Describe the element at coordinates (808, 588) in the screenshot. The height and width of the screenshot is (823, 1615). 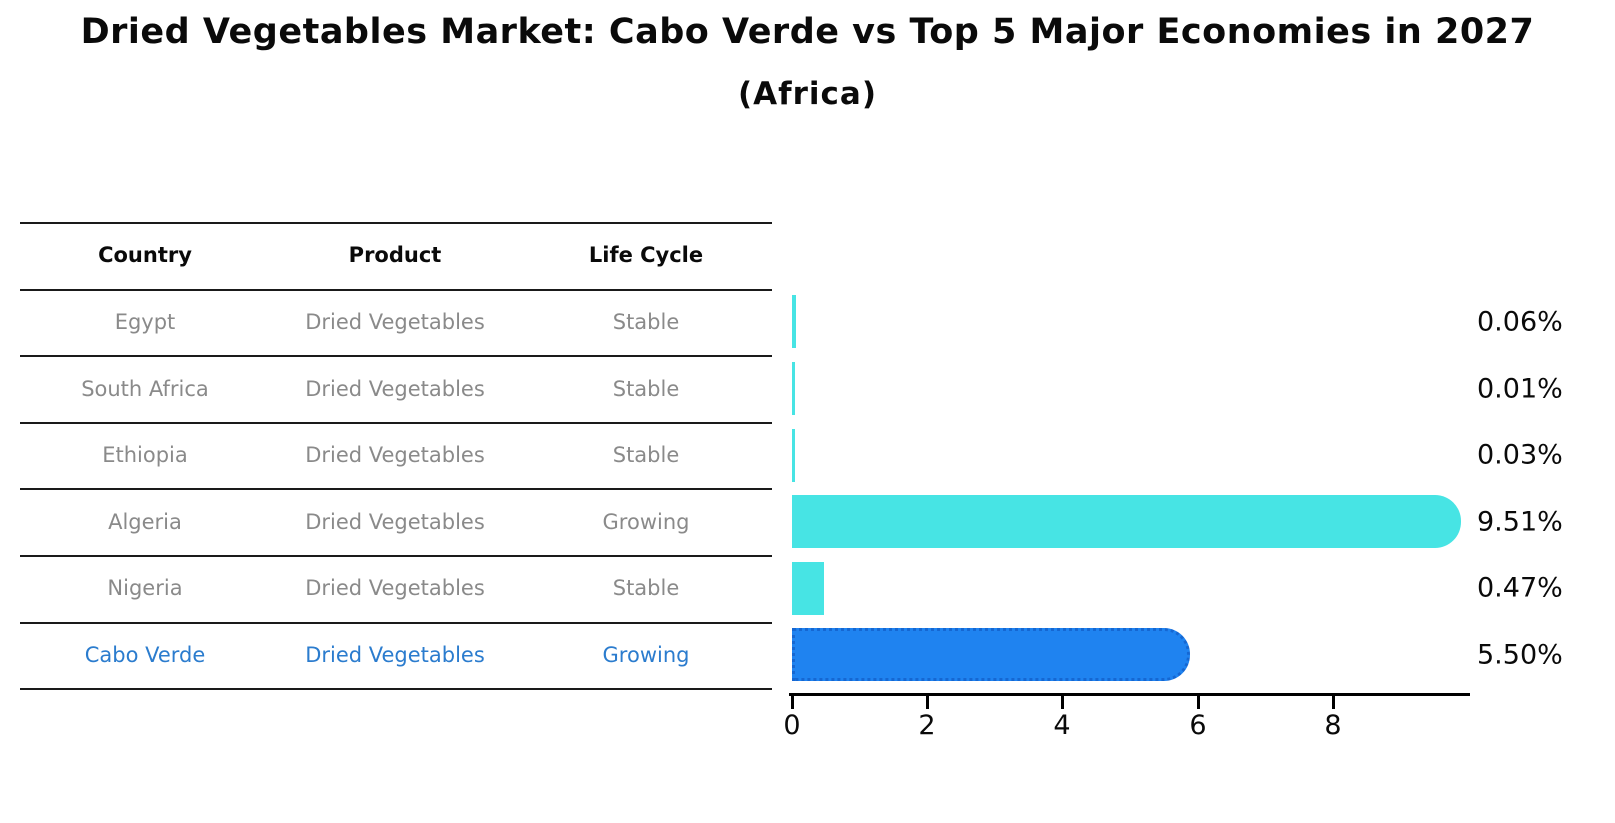
I see `bar-nigeria` at that location.